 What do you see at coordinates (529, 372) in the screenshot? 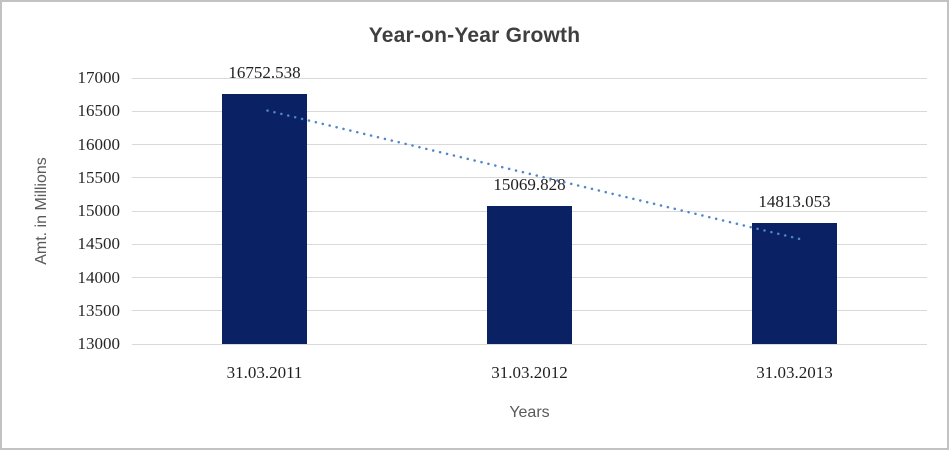
I see `x-tick-label: 31.03.2012` at bounding box center [529, 372].